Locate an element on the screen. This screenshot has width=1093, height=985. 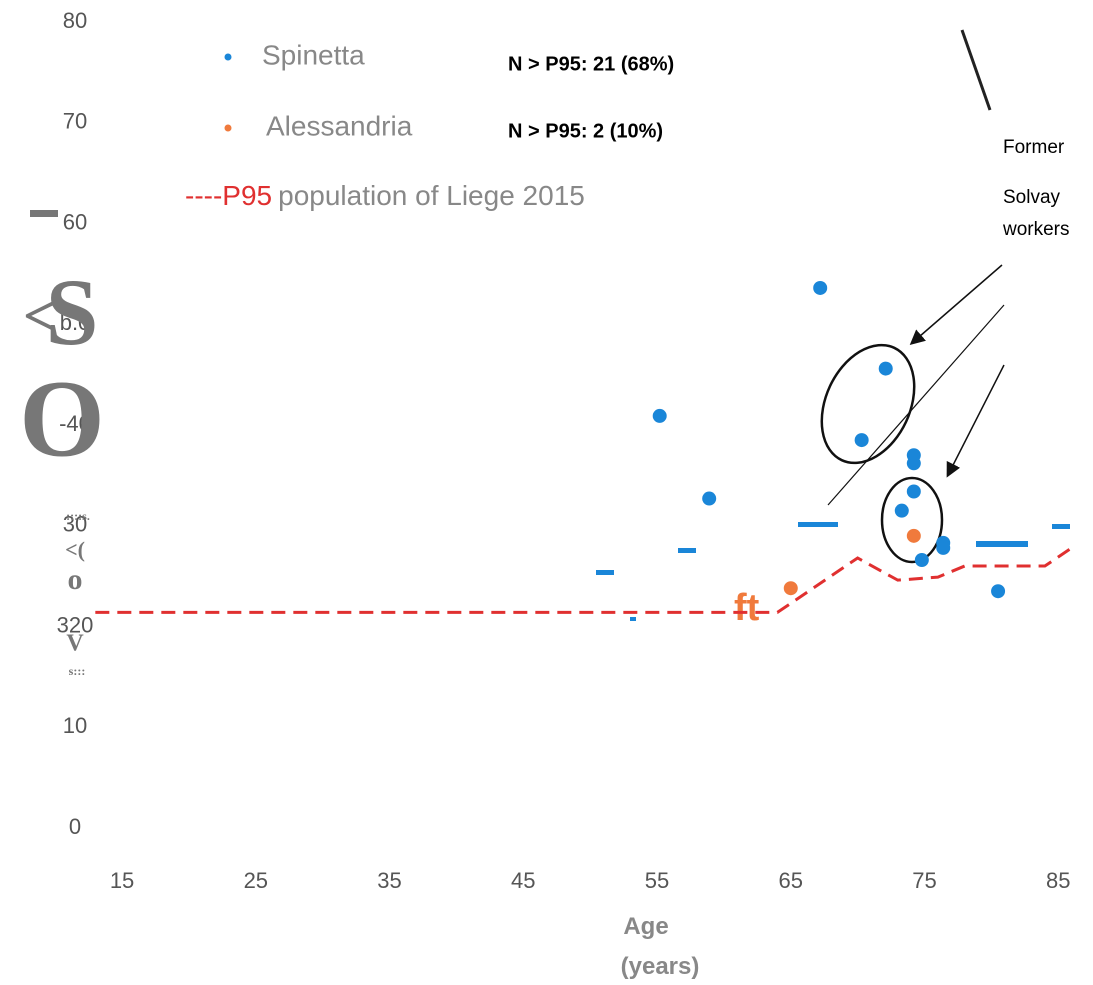
legend-label: Alessandria is located at coordinates (339, 125).